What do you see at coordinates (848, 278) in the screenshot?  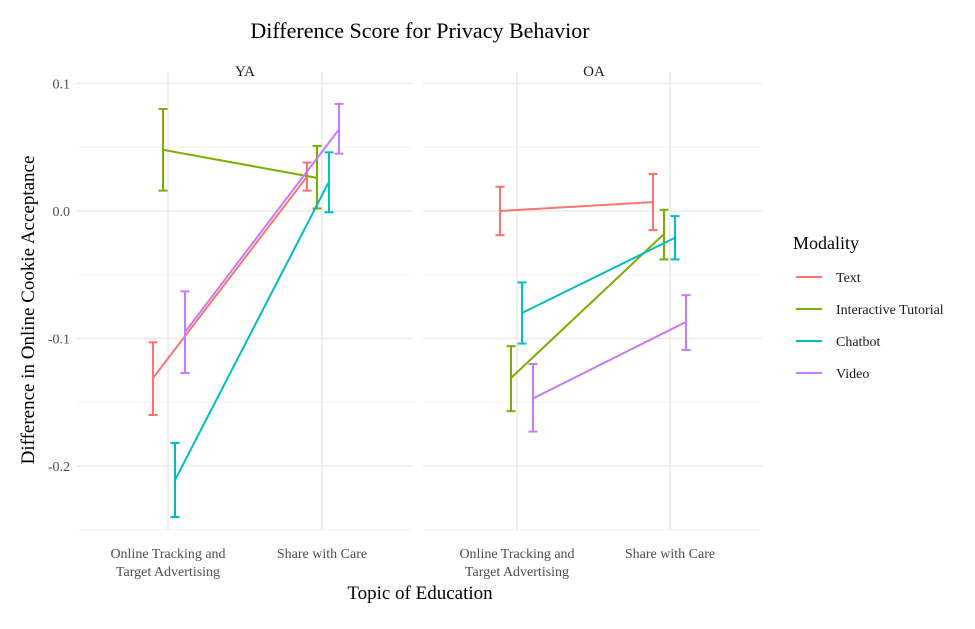 I see `legend-label-text: Text` at bounding box center [848, 278].